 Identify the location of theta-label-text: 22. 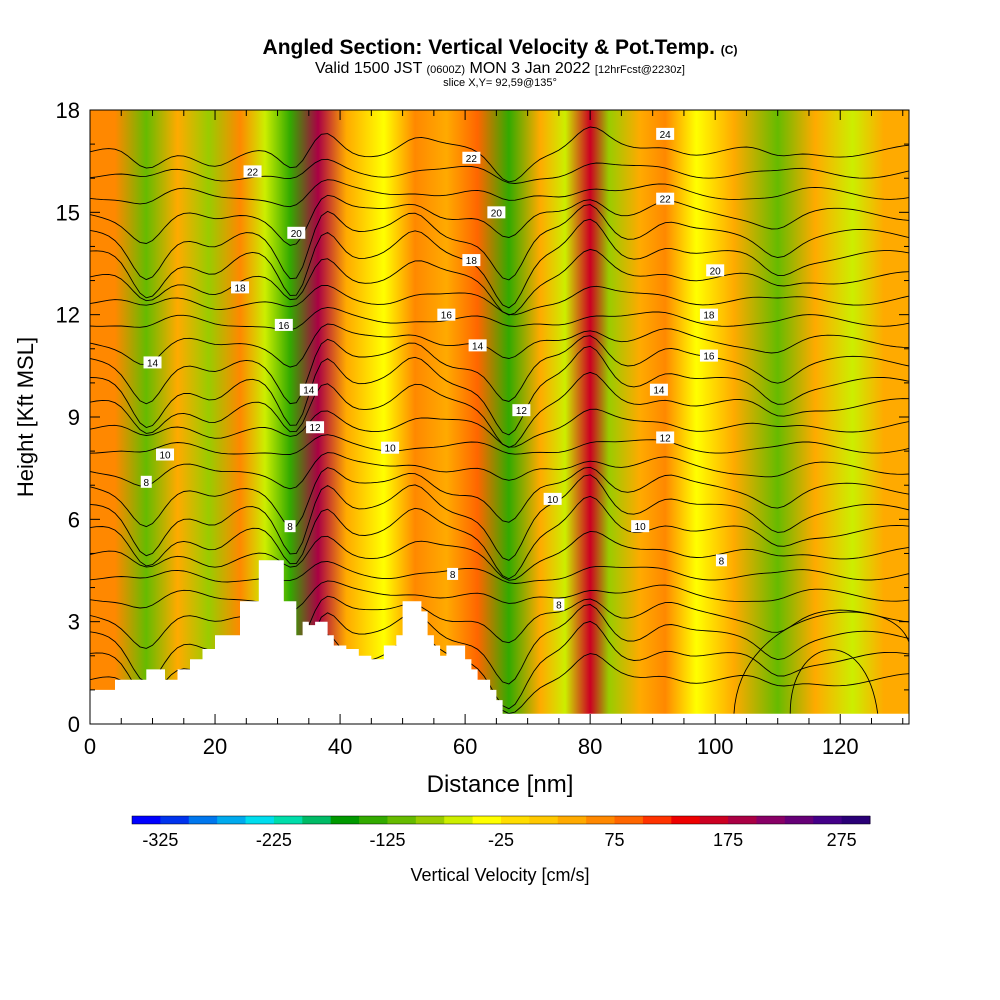
(666, 200).